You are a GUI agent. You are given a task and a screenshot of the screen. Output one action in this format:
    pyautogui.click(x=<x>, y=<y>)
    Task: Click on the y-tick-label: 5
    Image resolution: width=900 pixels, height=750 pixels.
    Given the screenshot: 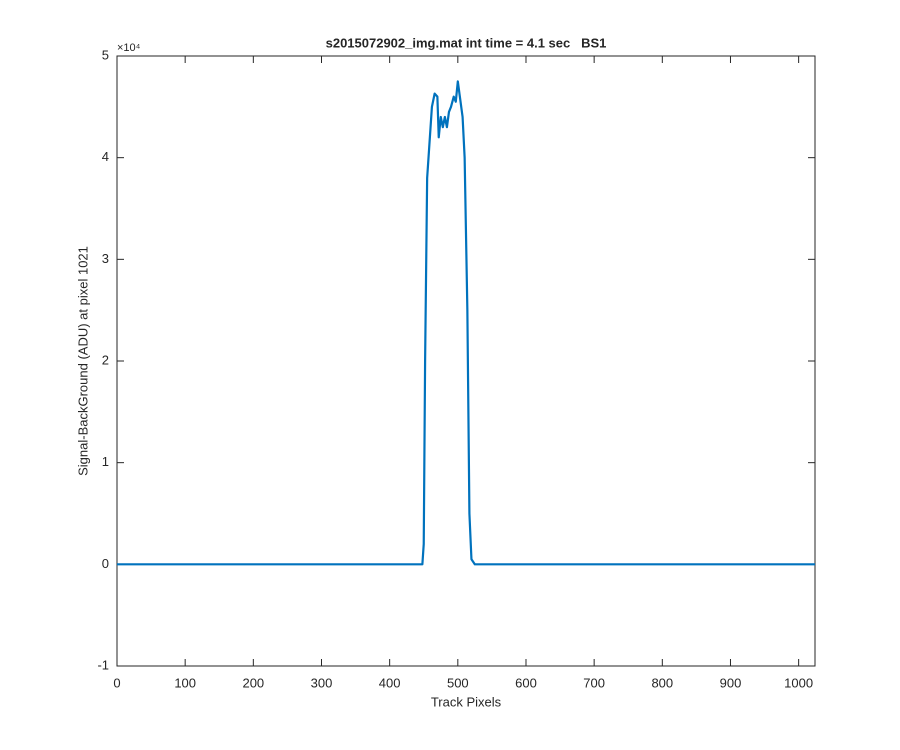 What is the action you would take?
    pyautogui.click(x=105, y=54)
    